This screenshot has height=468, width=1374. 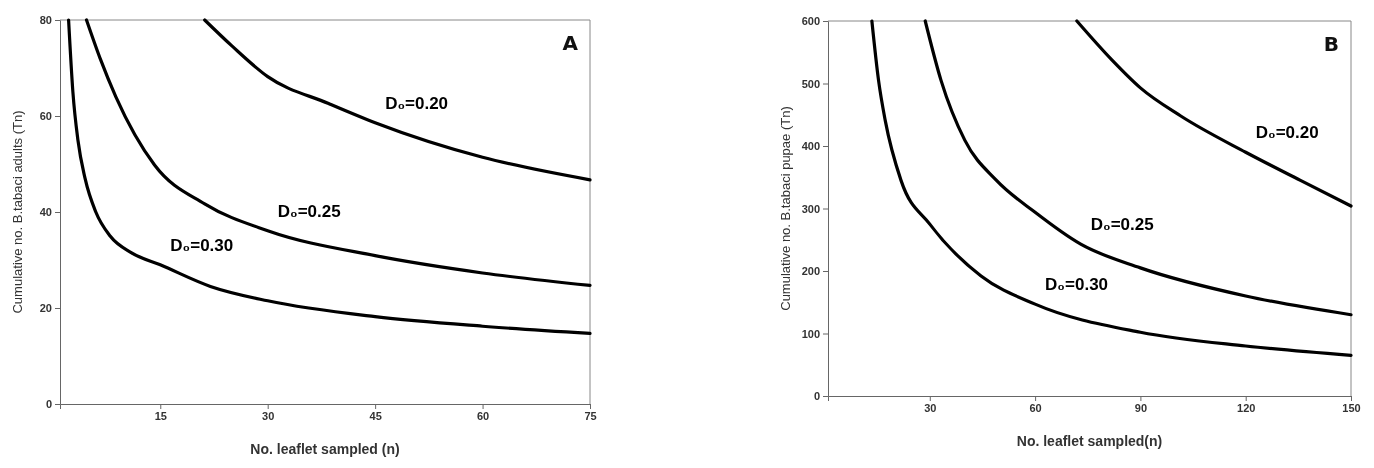 I want to click on y-axis-title: Cumulative no. B.tabaci pupae (Tn), so click(x=785, y=208).